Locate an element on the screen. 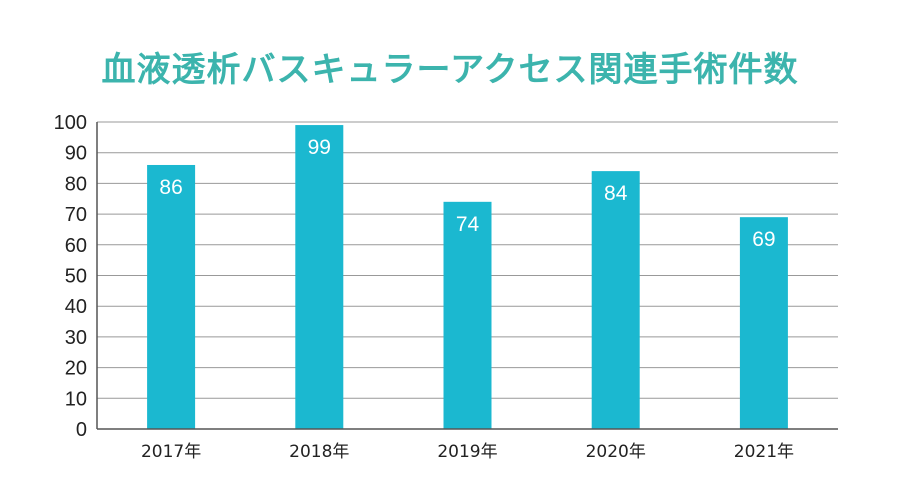  x-tick-label: 2020年 is located at coordinates (616, 452).